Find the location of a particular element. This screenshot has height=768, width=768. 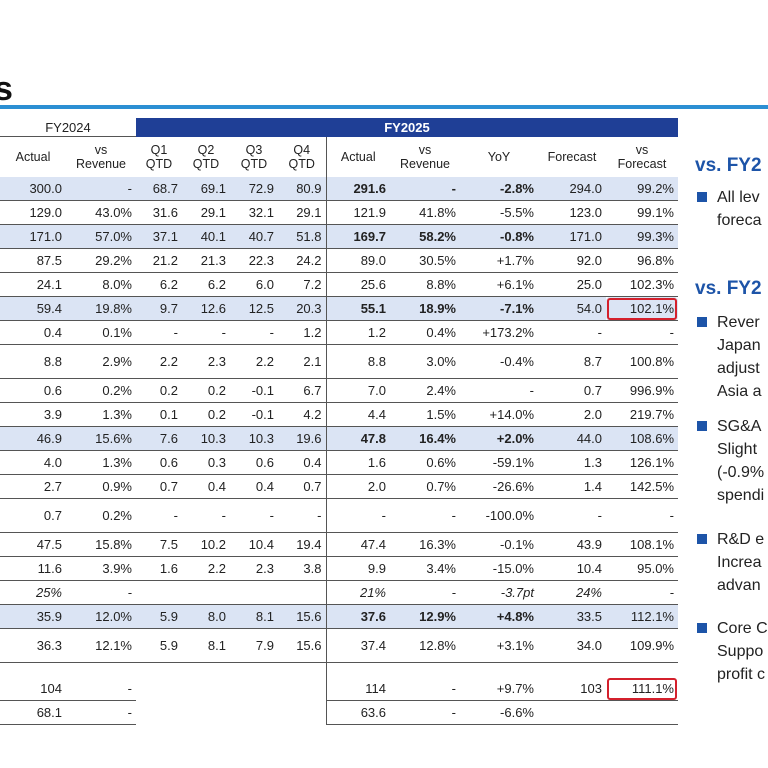

table-cell: 37.4 is located at coordinates (358, 645).